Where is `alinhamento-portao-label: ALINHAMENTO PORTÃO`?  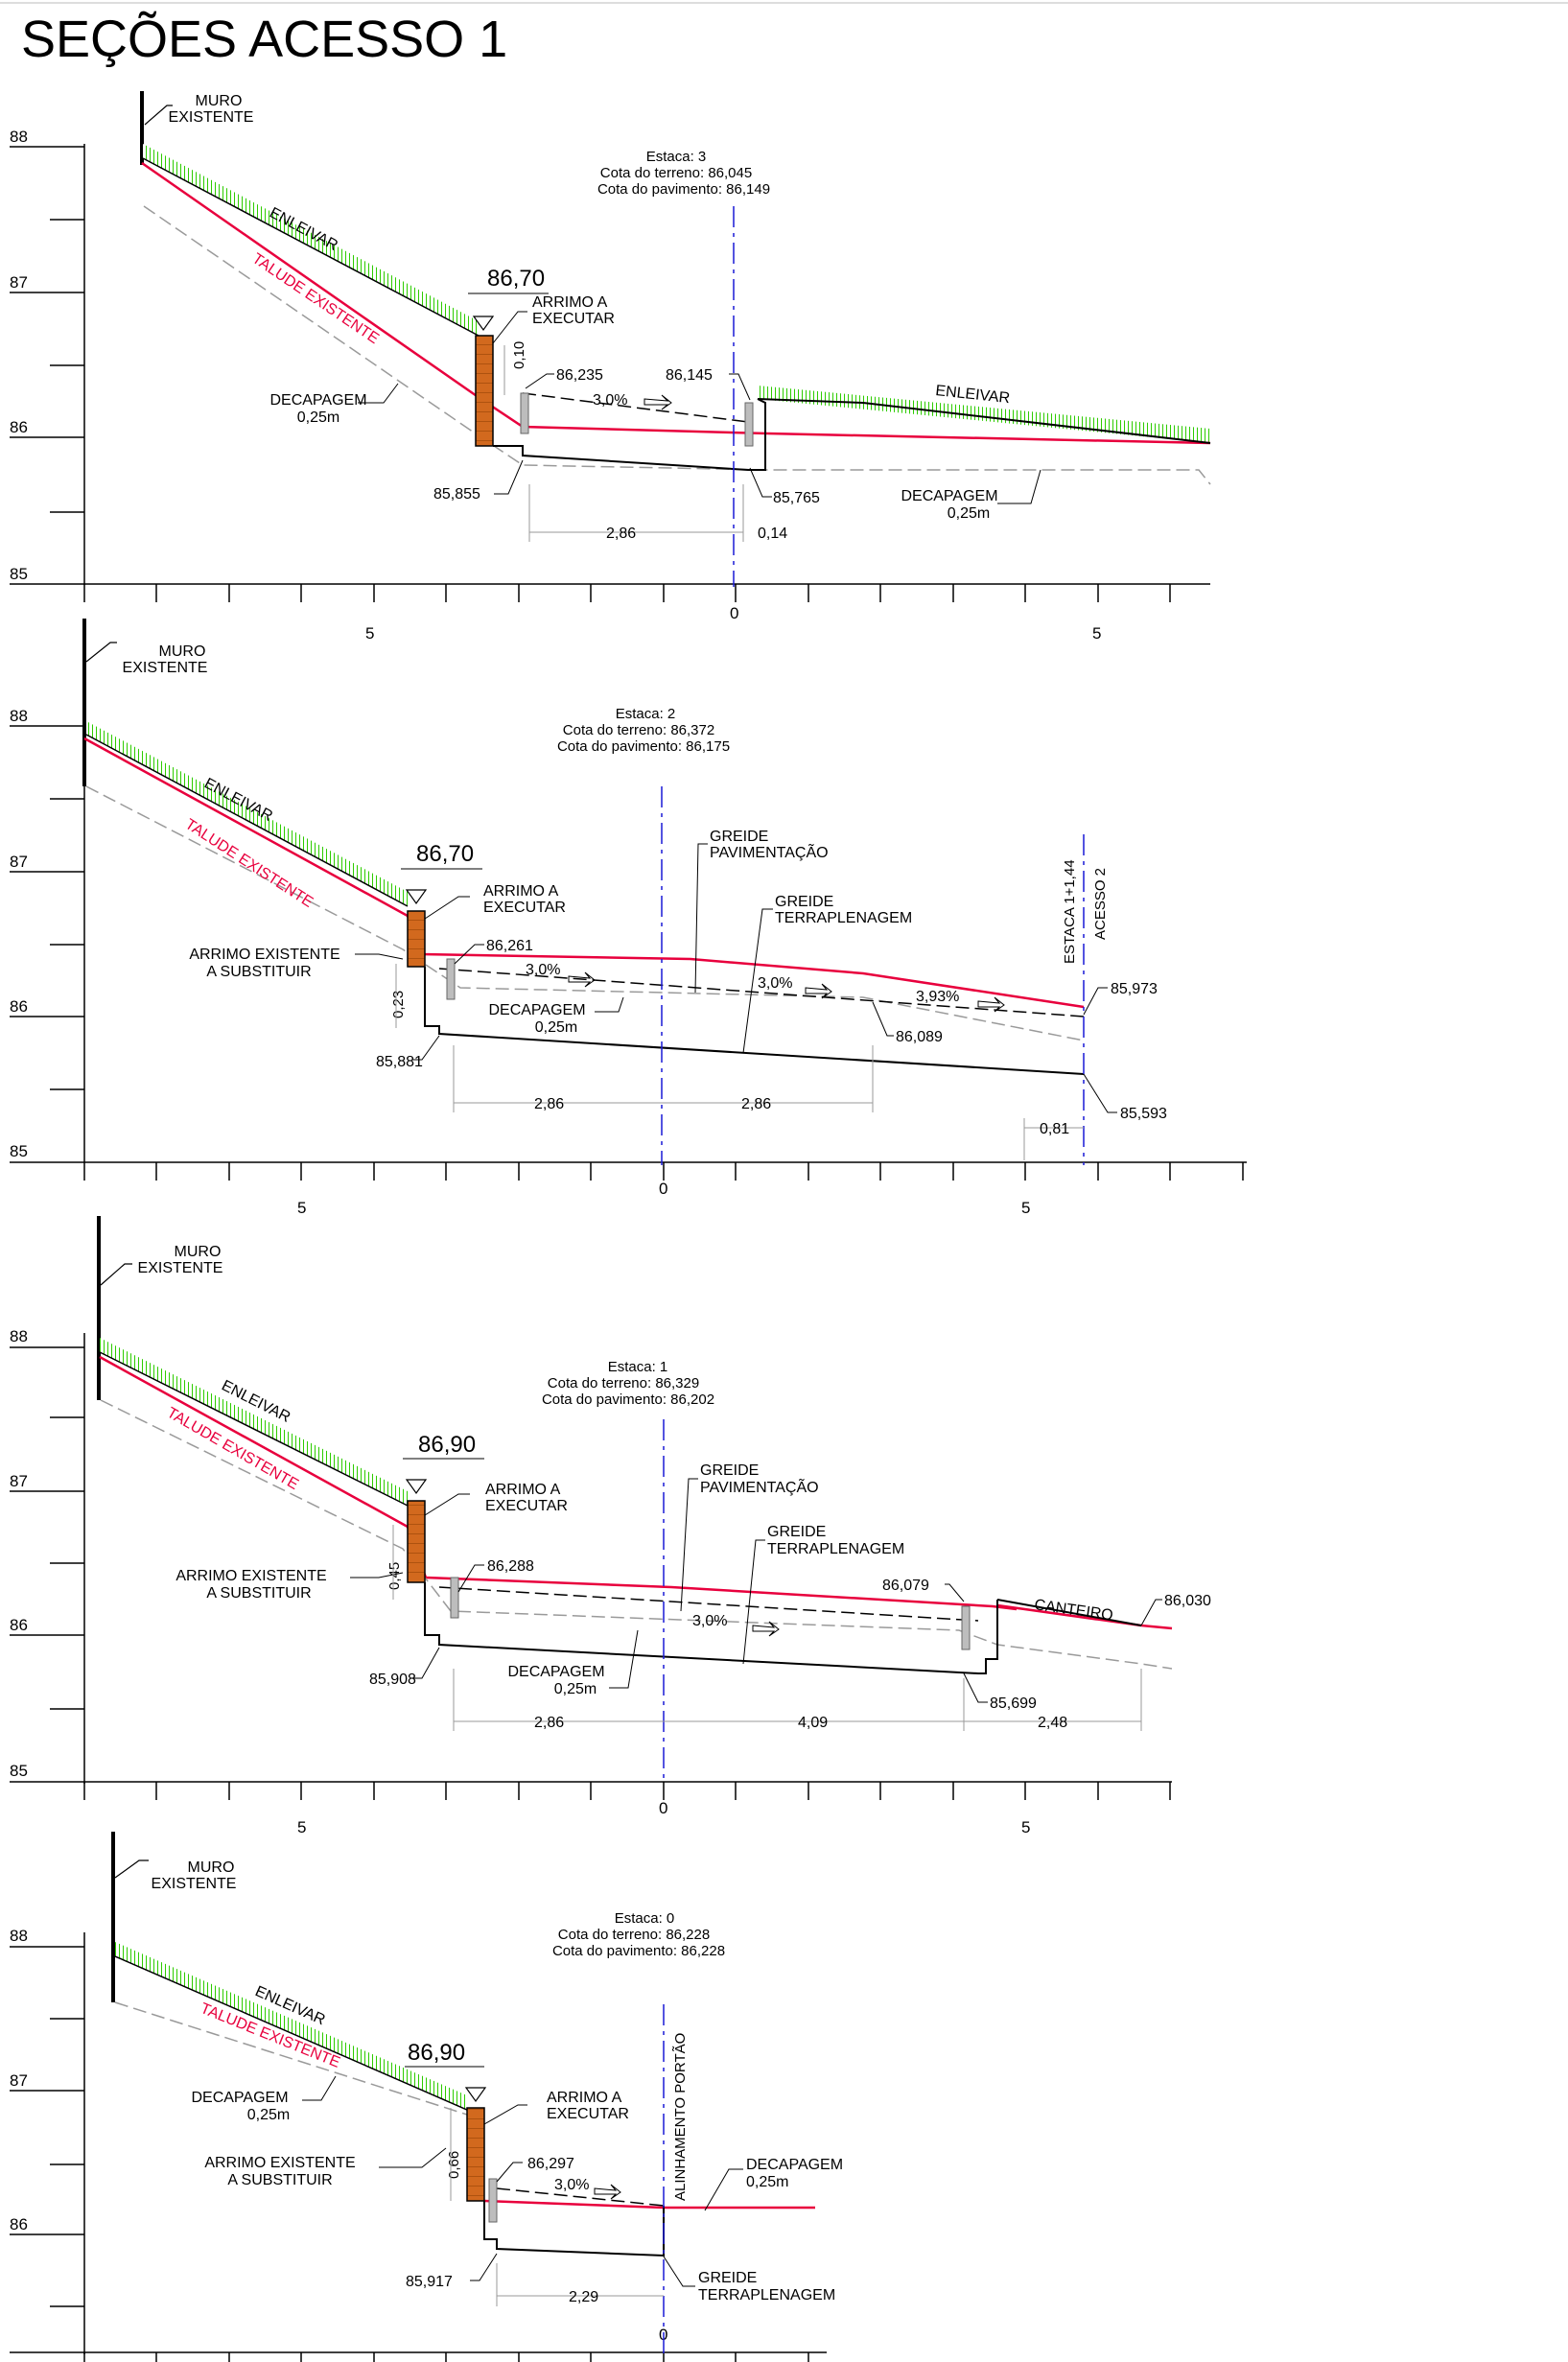
alinhamento-portao-label: ALINHAMENTO PORTÃO is located at coordinates (680, 2117).